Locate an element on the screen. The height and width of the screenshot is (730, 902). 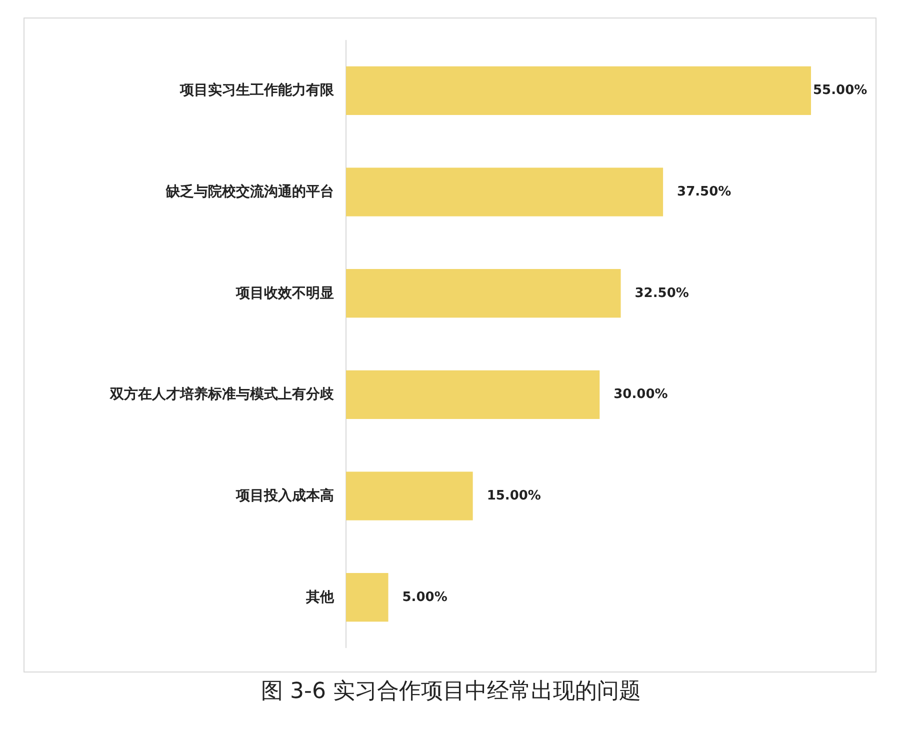
data-label: 30.00% is located at coordinates (641, 394).